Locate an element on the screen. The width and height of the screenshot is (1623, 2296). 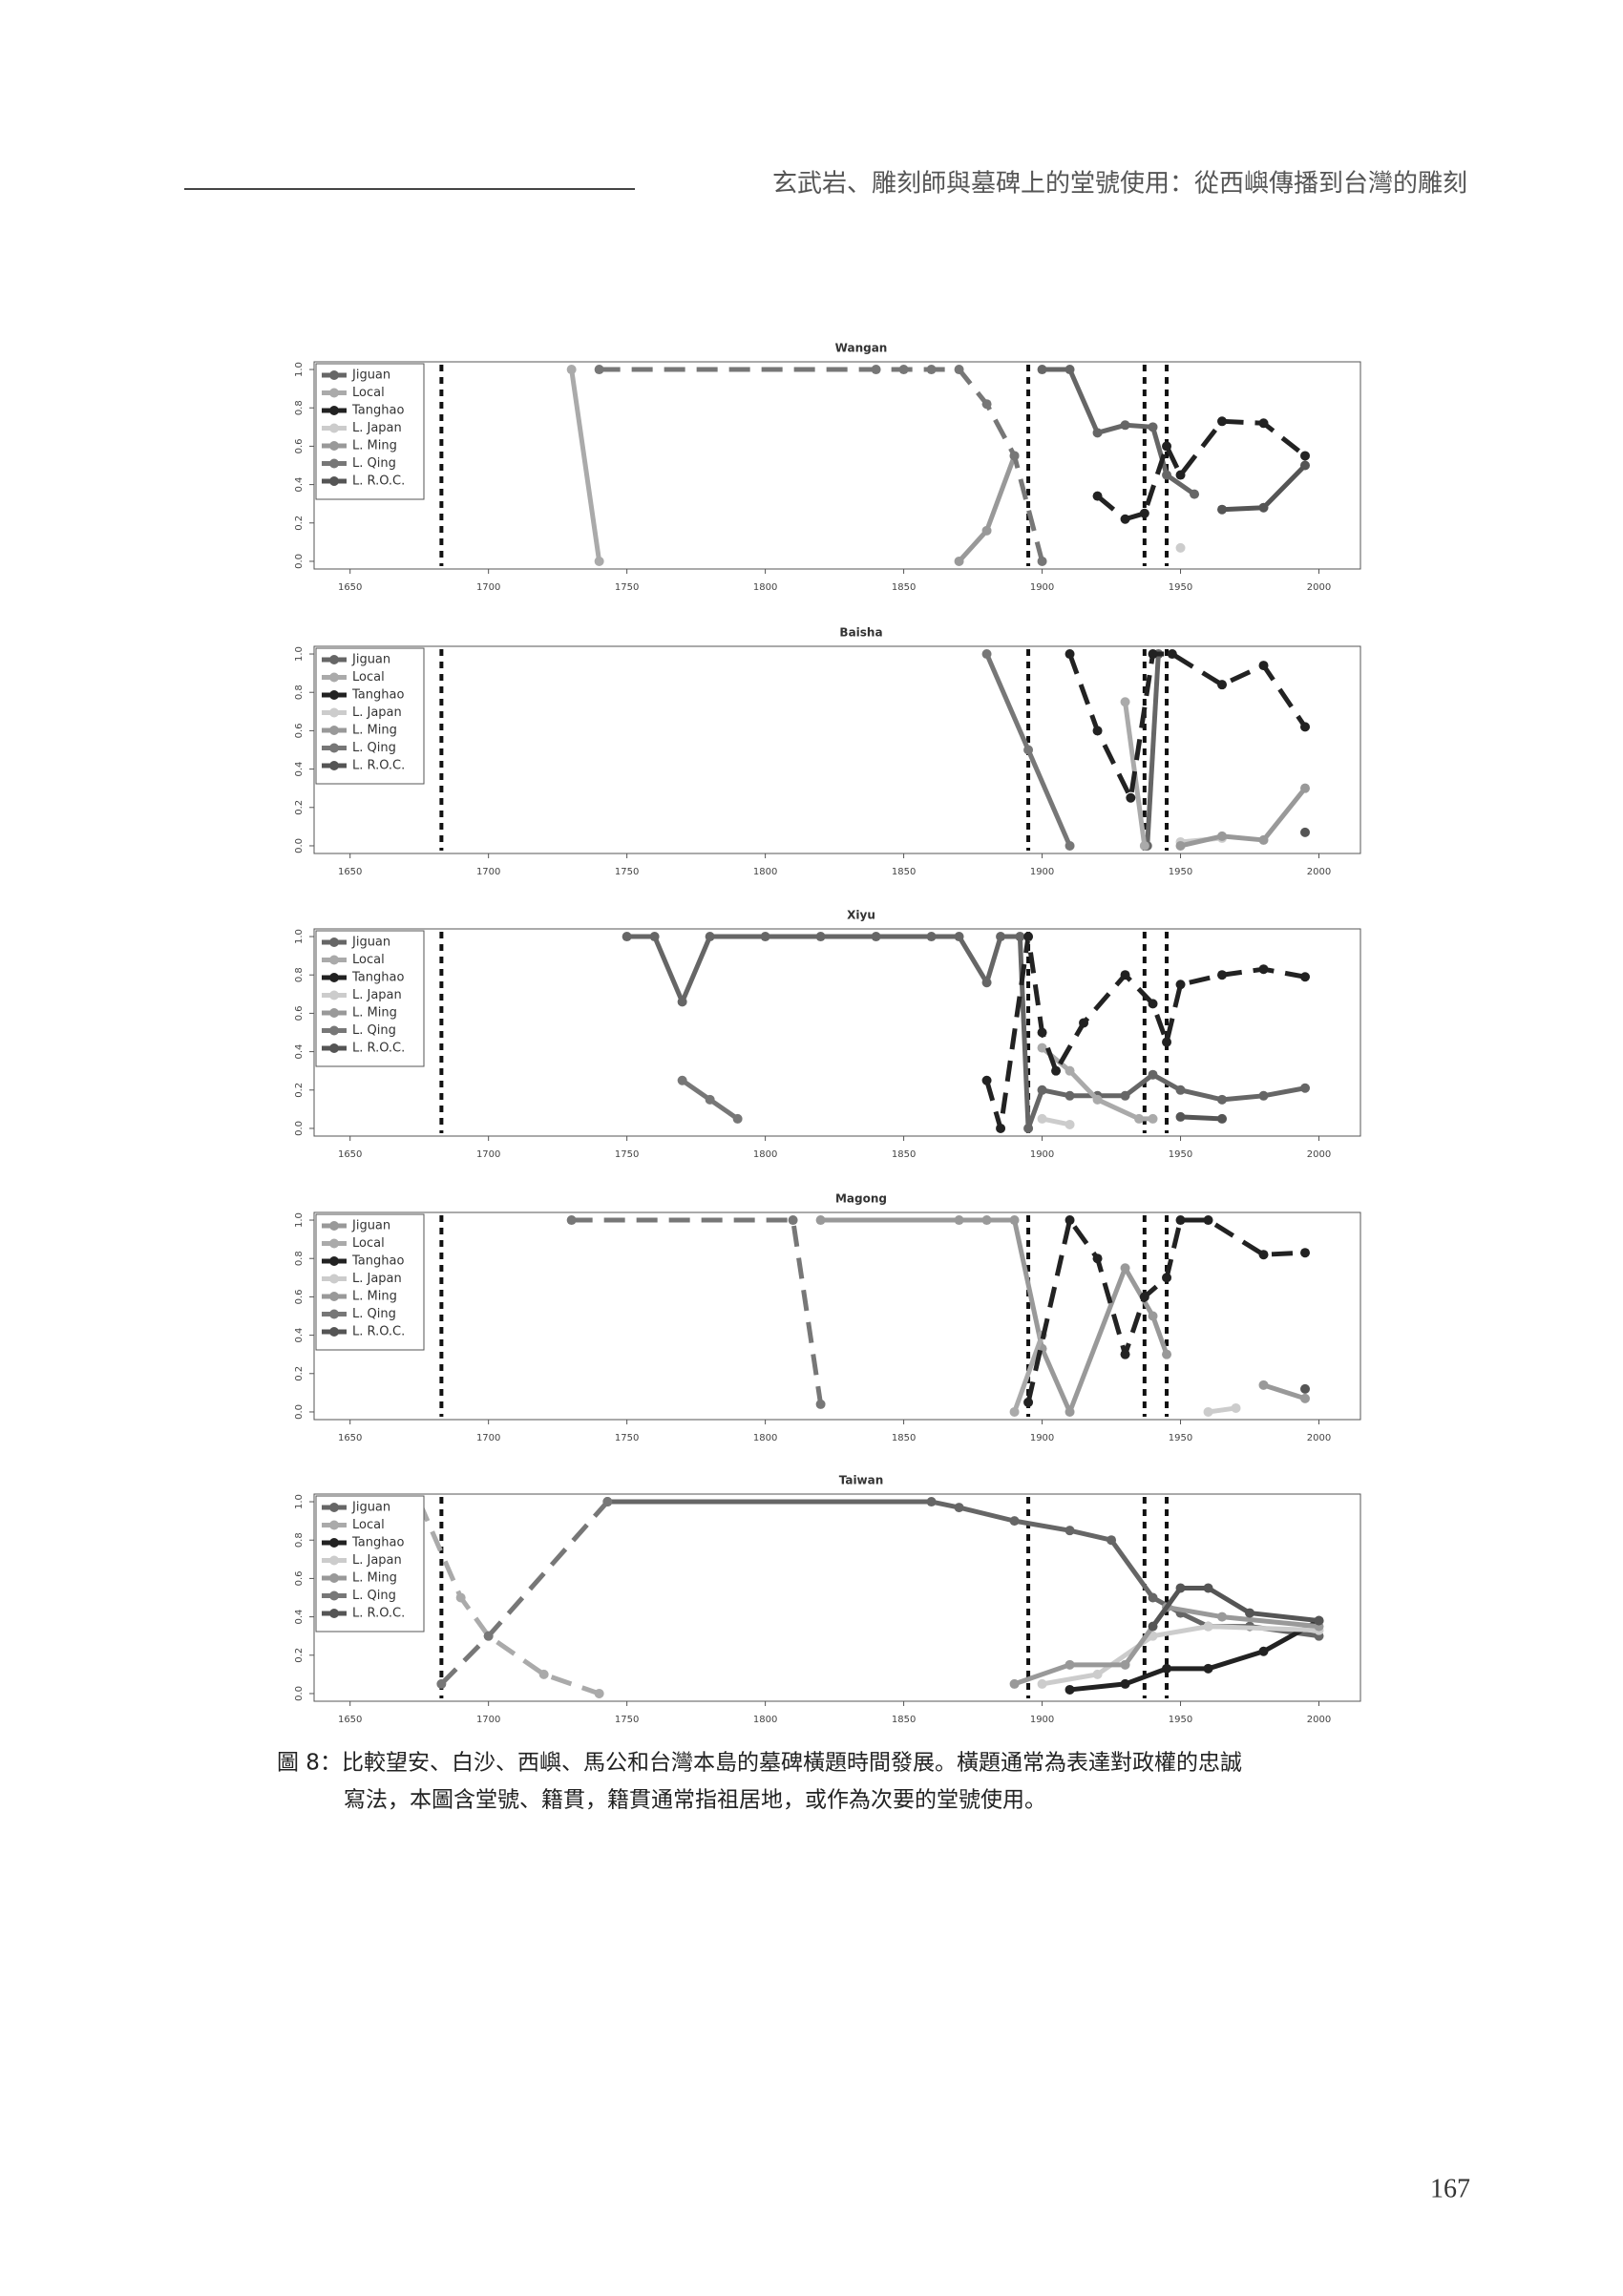
legend-label: L. Qing is located at coordinates (374, 748).